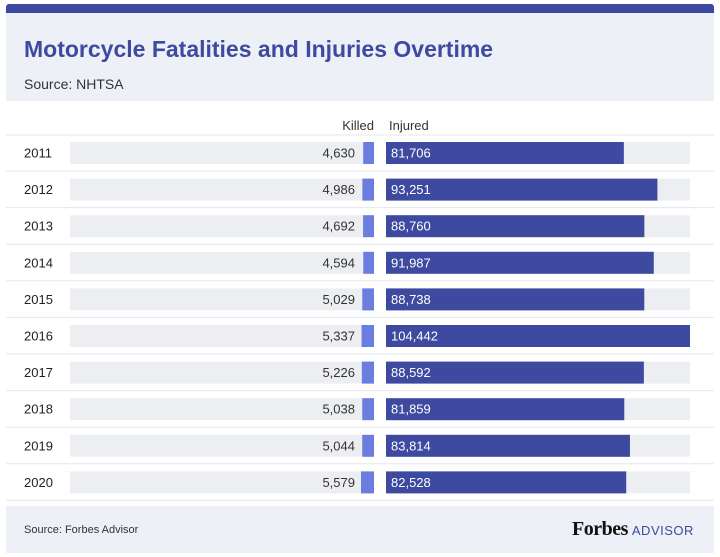 The height and width of the screenshot is (557, 720). What do you see at coordinates (338, 409) in the screenshot?
I see `killed-value-label: 5,038` at bounding box center [338, 409].